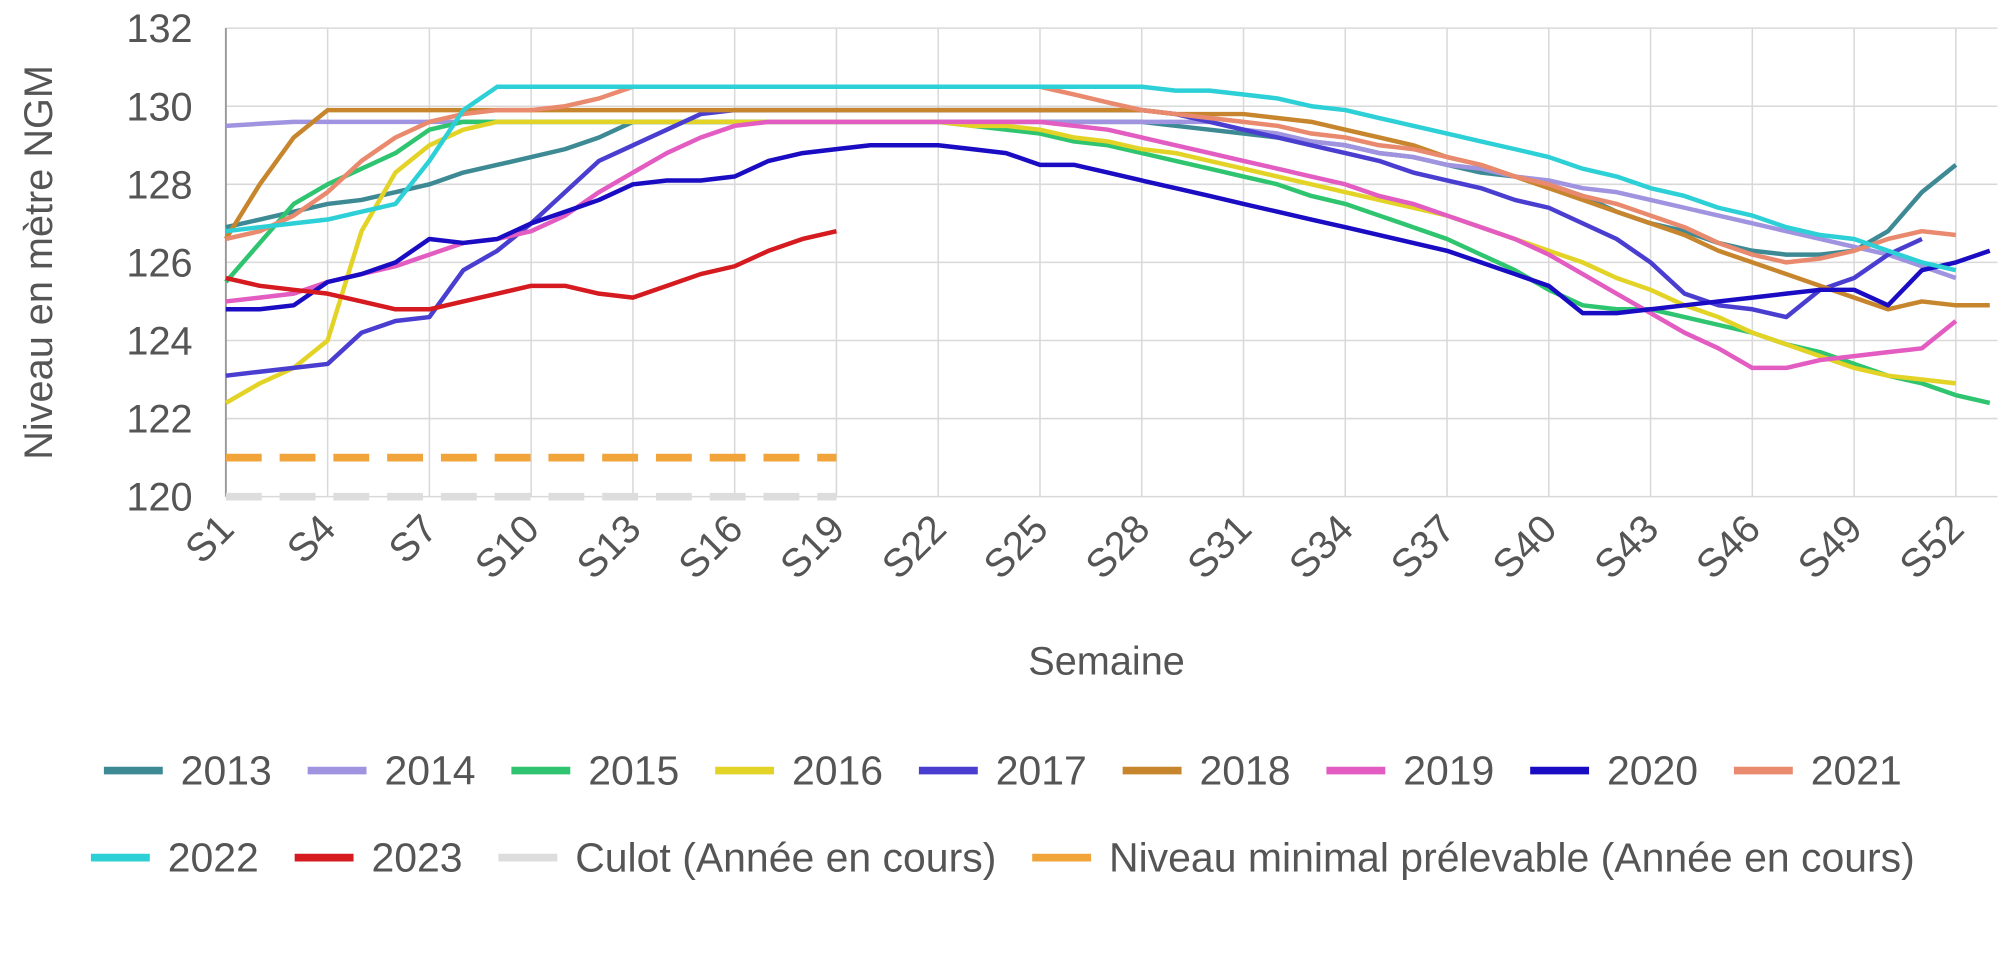 This screenshot has height=969, width=2007. I want to click on legend-item: 2021, so click(1817, 771).